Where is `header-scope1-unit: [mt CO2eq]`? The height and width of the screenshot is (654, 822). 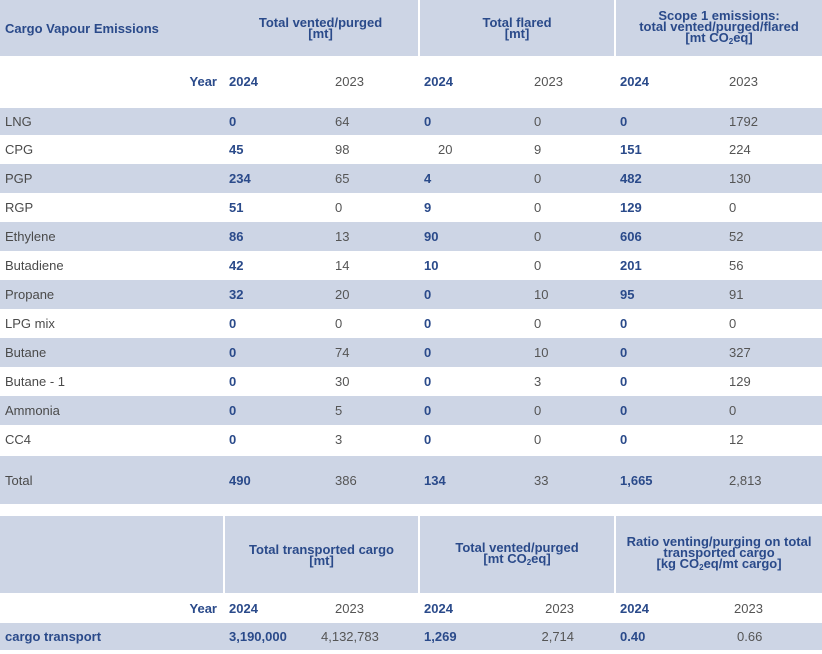 header-scope1-unit: [mt CO2eq] is located at coordinates (719, 37).